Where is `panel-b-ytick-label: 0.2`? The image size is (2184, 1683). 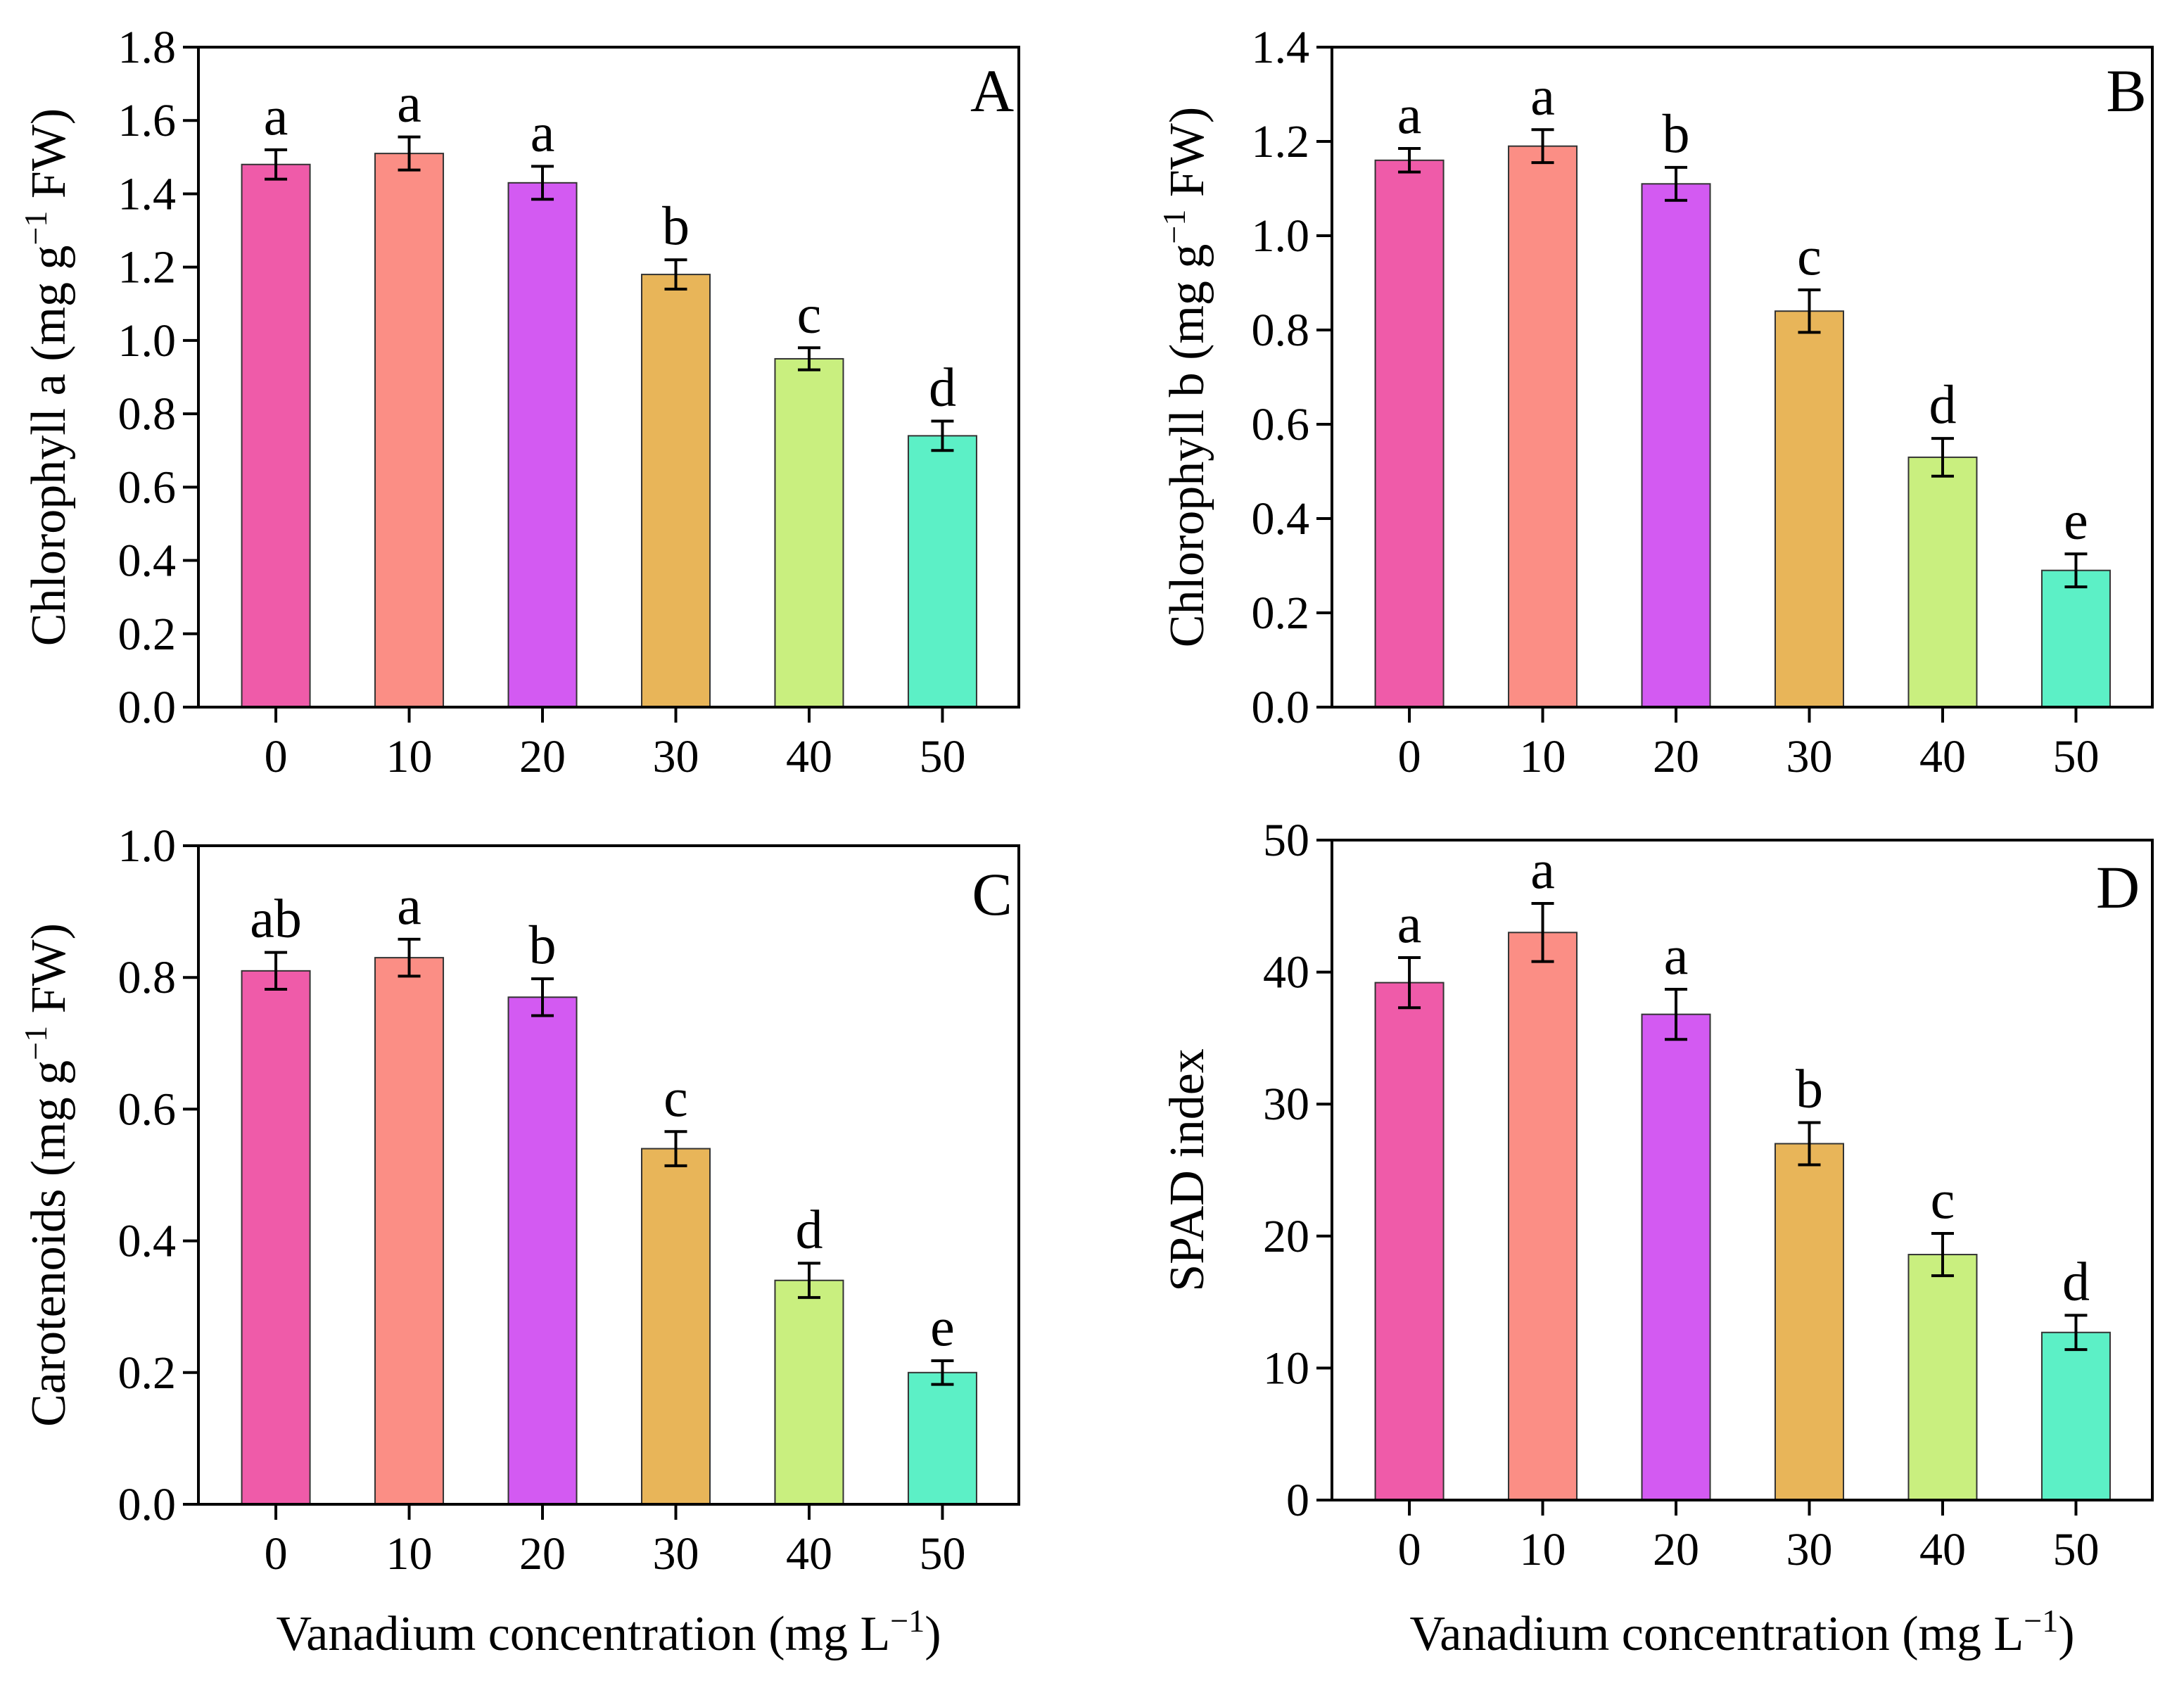
panel-b-ytick-label: 0.2 is located at coordinates (1281, 613).